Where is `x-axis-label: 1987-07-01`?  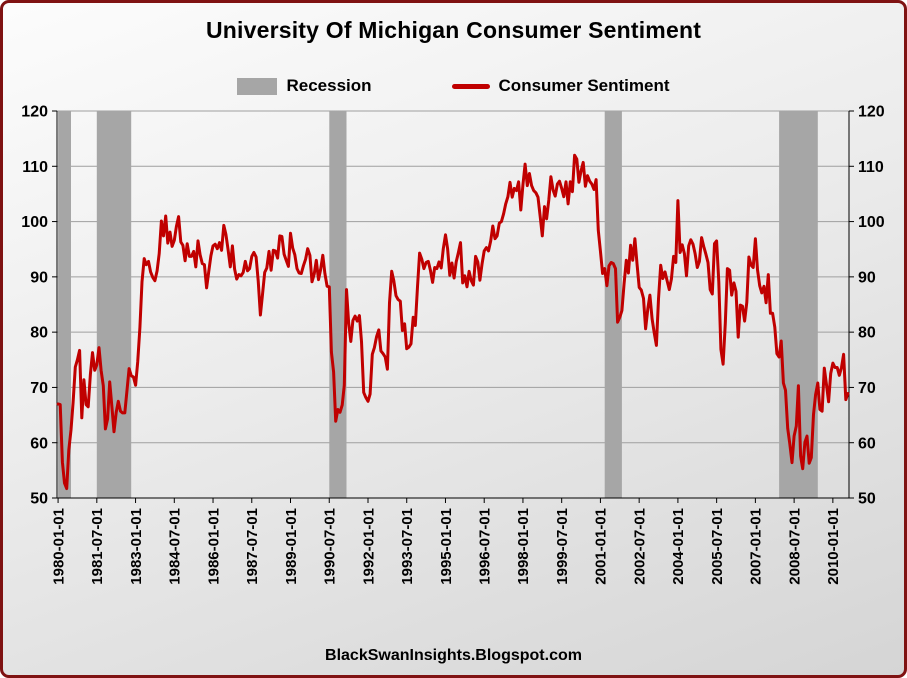
x-axis-label: 1987-07-01 is located at coordinates (252, 546).